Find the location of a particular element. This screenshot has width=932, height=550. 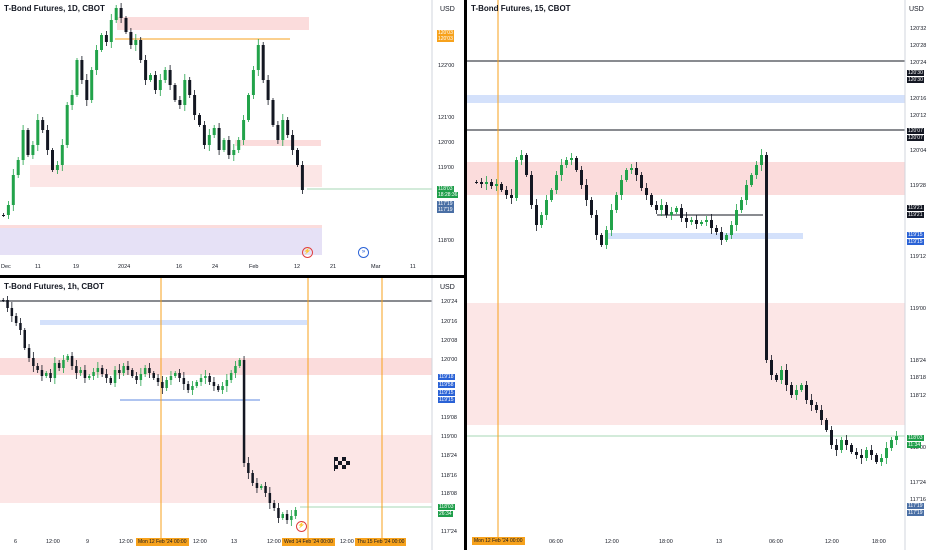

m15-price-label: 120'12 is located at coordinates (918, 116).